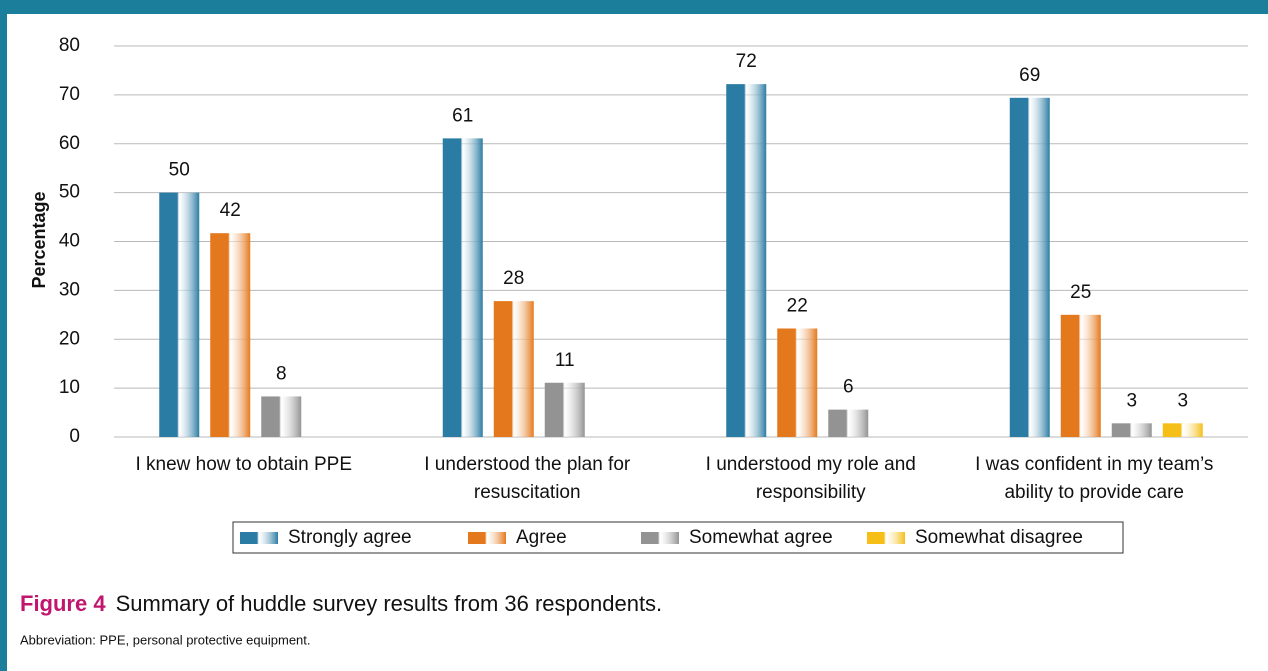  What do you see at coordinates (527, 492) in the screenshot?
I see `x-tick-line: resuscitation` at bounding box center [527, 492].